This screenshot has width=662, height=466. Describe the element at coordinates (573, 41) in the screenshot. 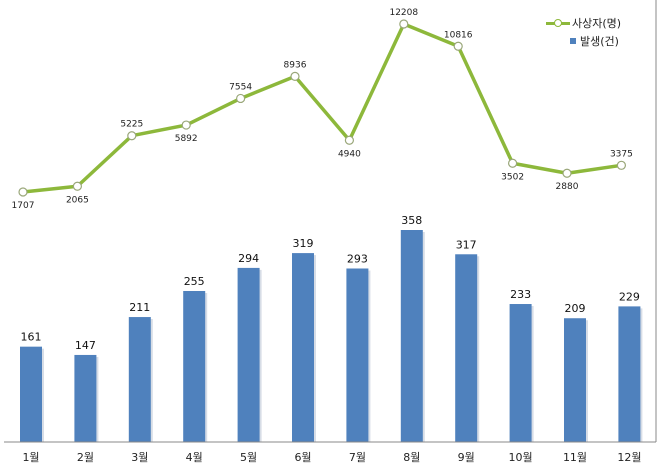

I see `legend-bar-swatch` at that location.